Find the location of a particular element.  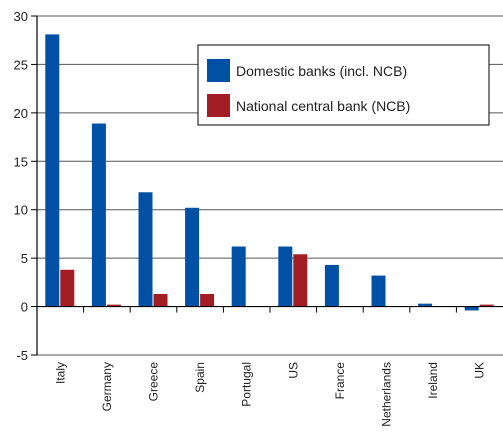

legend-swatch-ncb is located at coordinates (218, 105).